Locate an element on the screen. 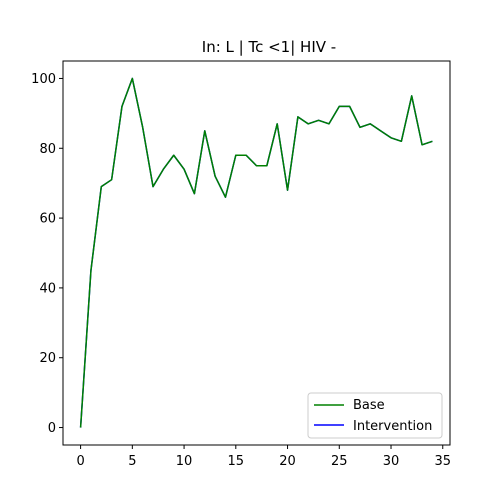 This screenshot has height=500, width=500. y-tick-label: 20 is located at coordinates (47, 358).